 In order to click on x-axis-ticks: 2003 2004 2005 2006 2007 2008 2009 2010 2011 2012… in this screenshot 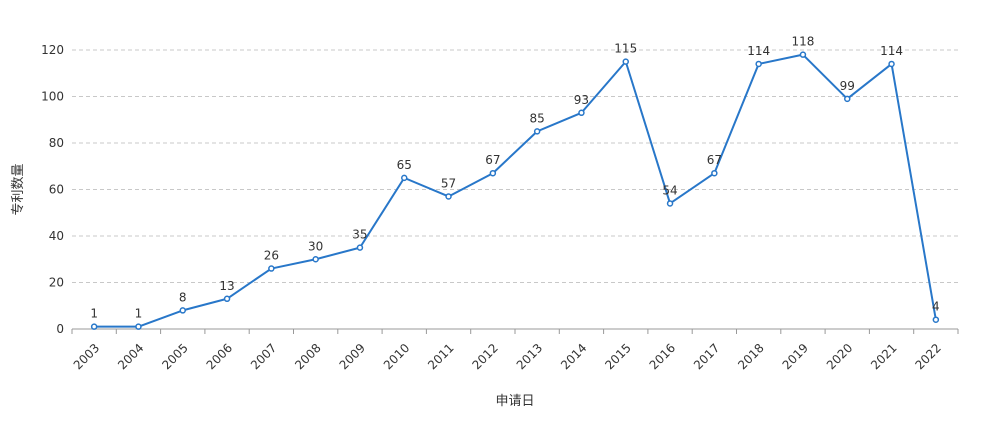, I will do `click(507, 356)`.